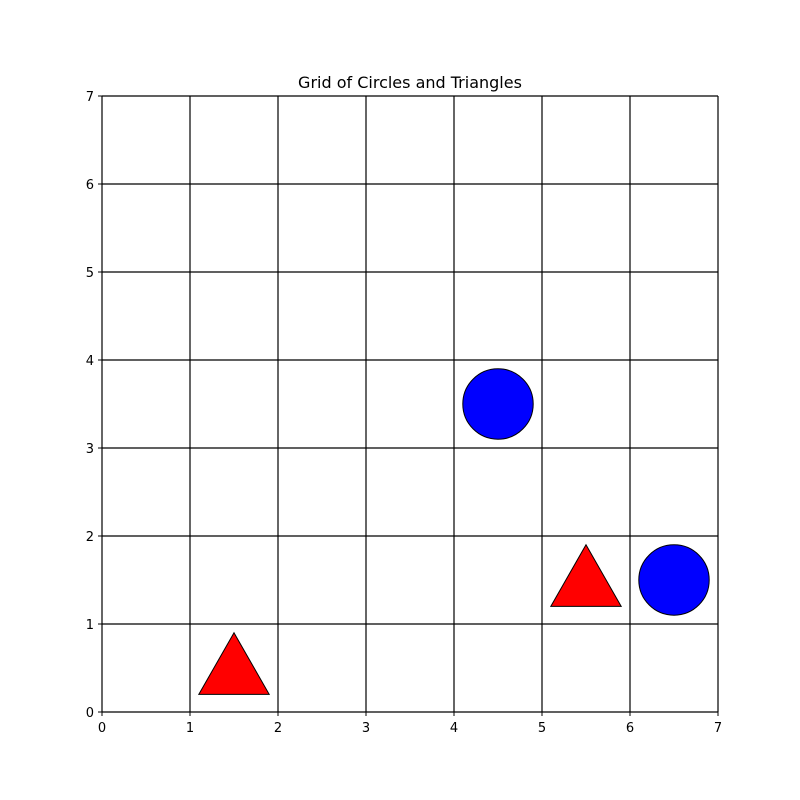 The width and height of the screenshot is (800, 800). Describe the element at coordinates (90, 273) in the screenshot. I see `y-tick-label: 5` at that location.